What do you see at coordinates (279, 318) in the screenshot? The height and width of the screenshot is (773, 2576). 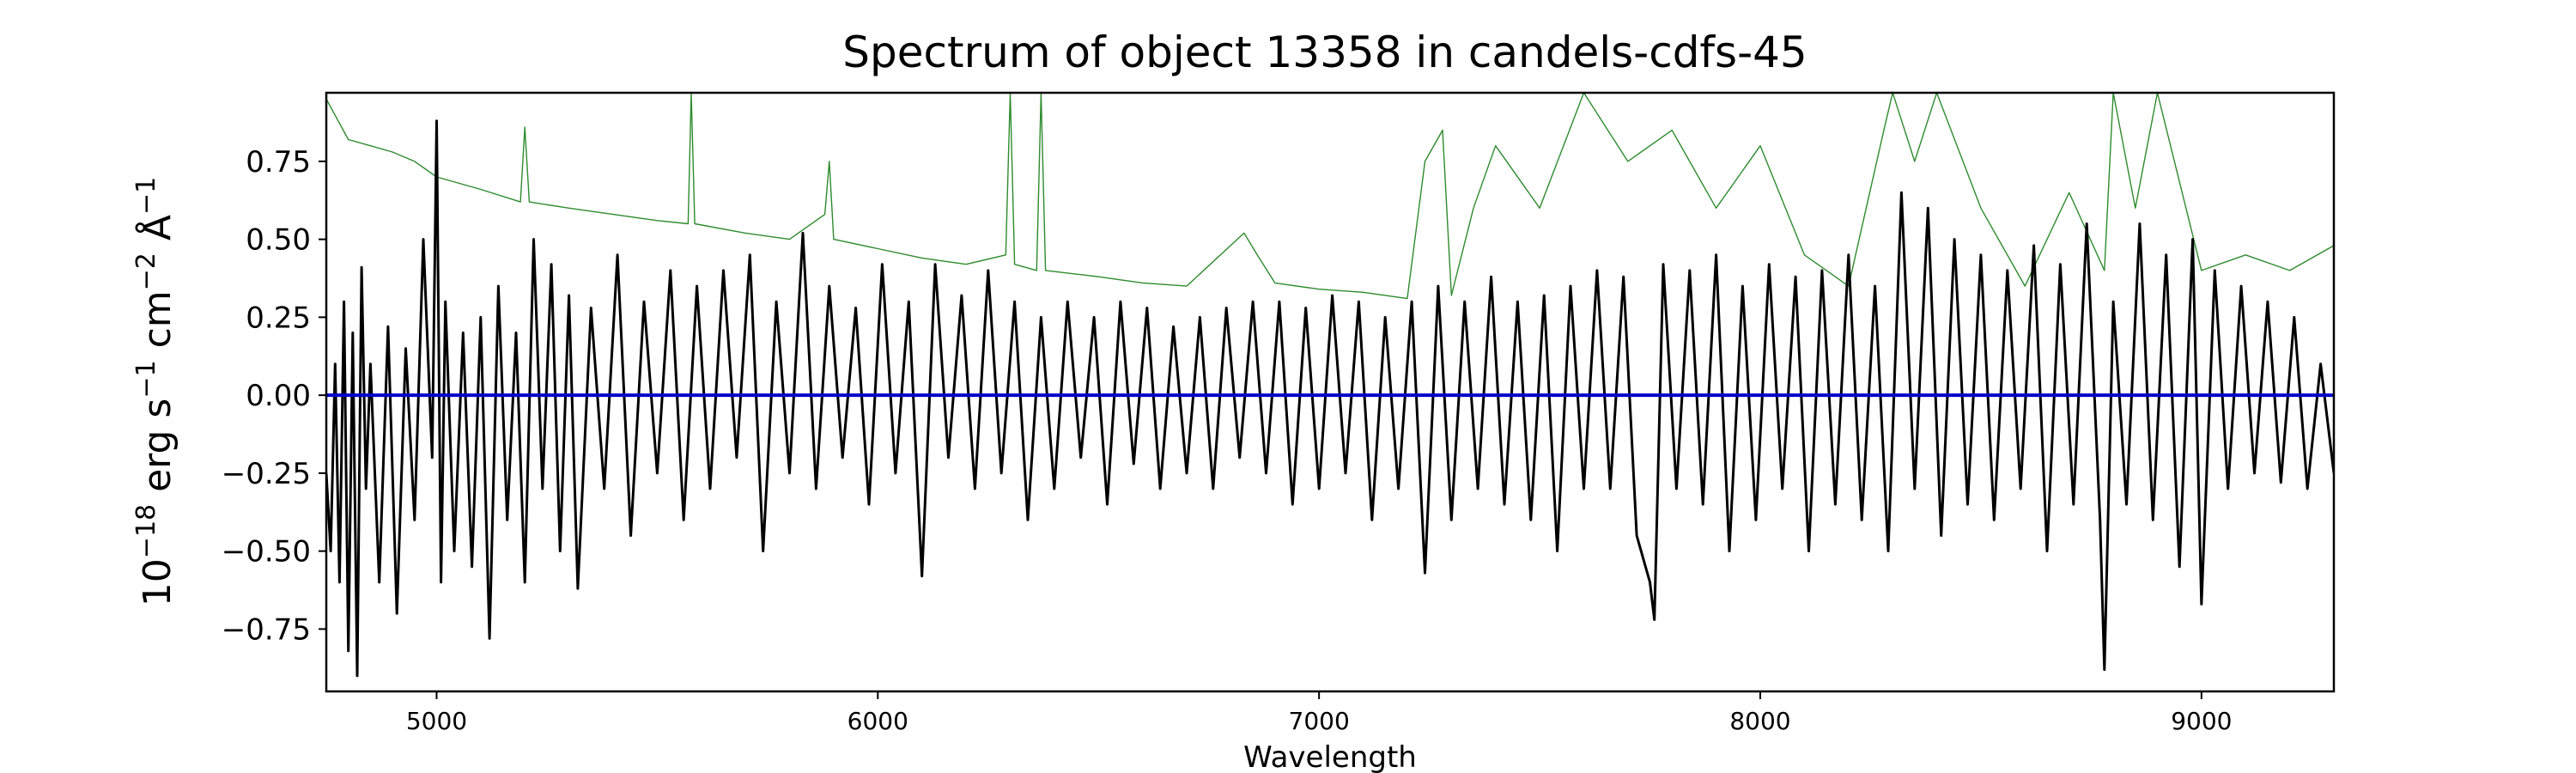 I see `y-tick-label: 0.25` at bounding box center [279, 318].